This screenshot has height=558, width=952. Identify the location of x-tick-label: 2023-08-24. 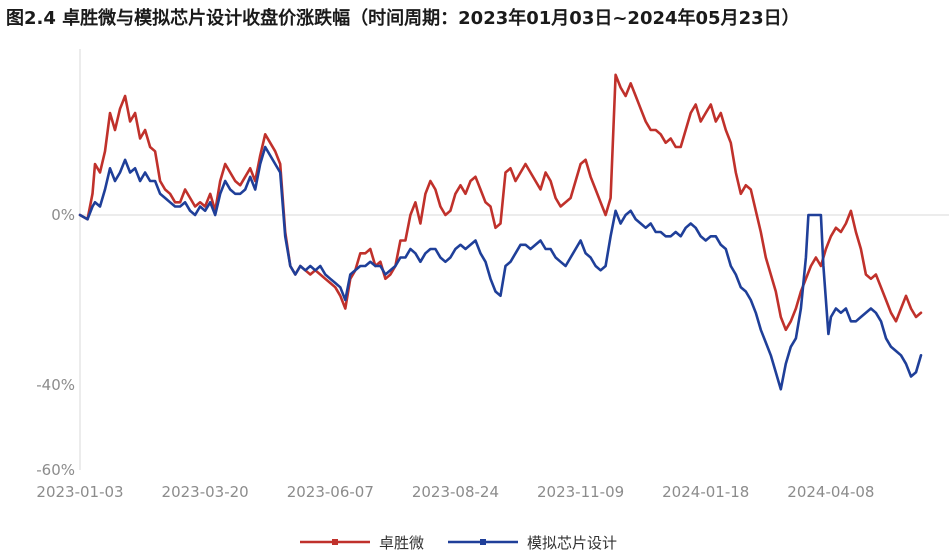
(455, 492).